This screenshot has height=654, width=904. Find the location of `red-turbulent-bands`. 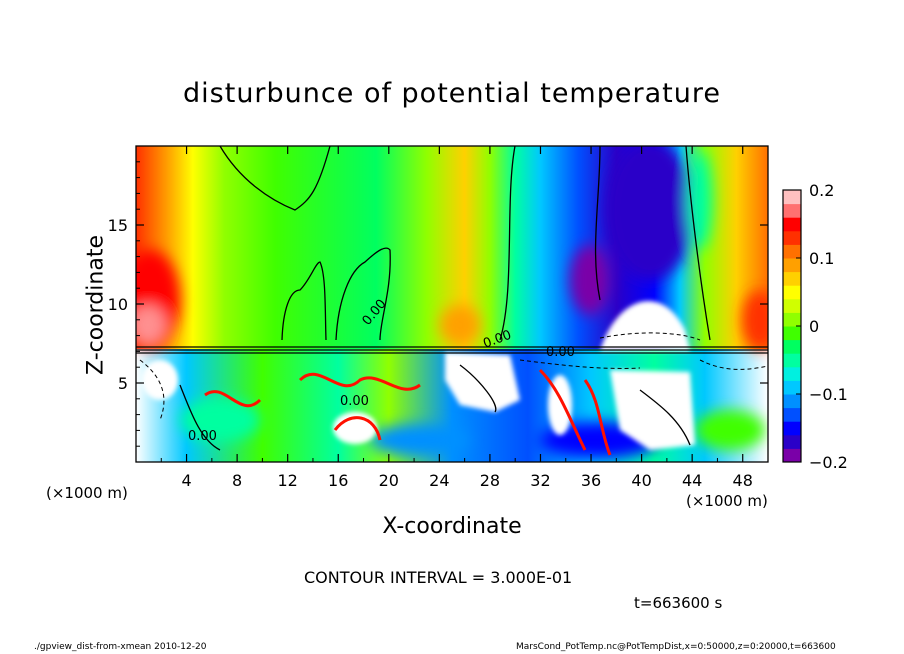

red-turbulent-bands is located at coordinates (408, 412).